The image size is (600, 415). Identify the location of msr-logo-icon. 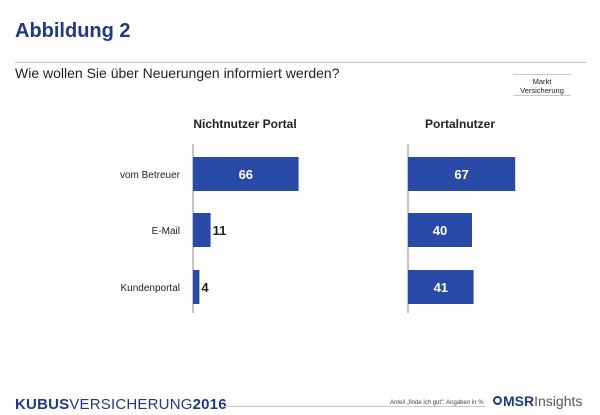
(497, 400).